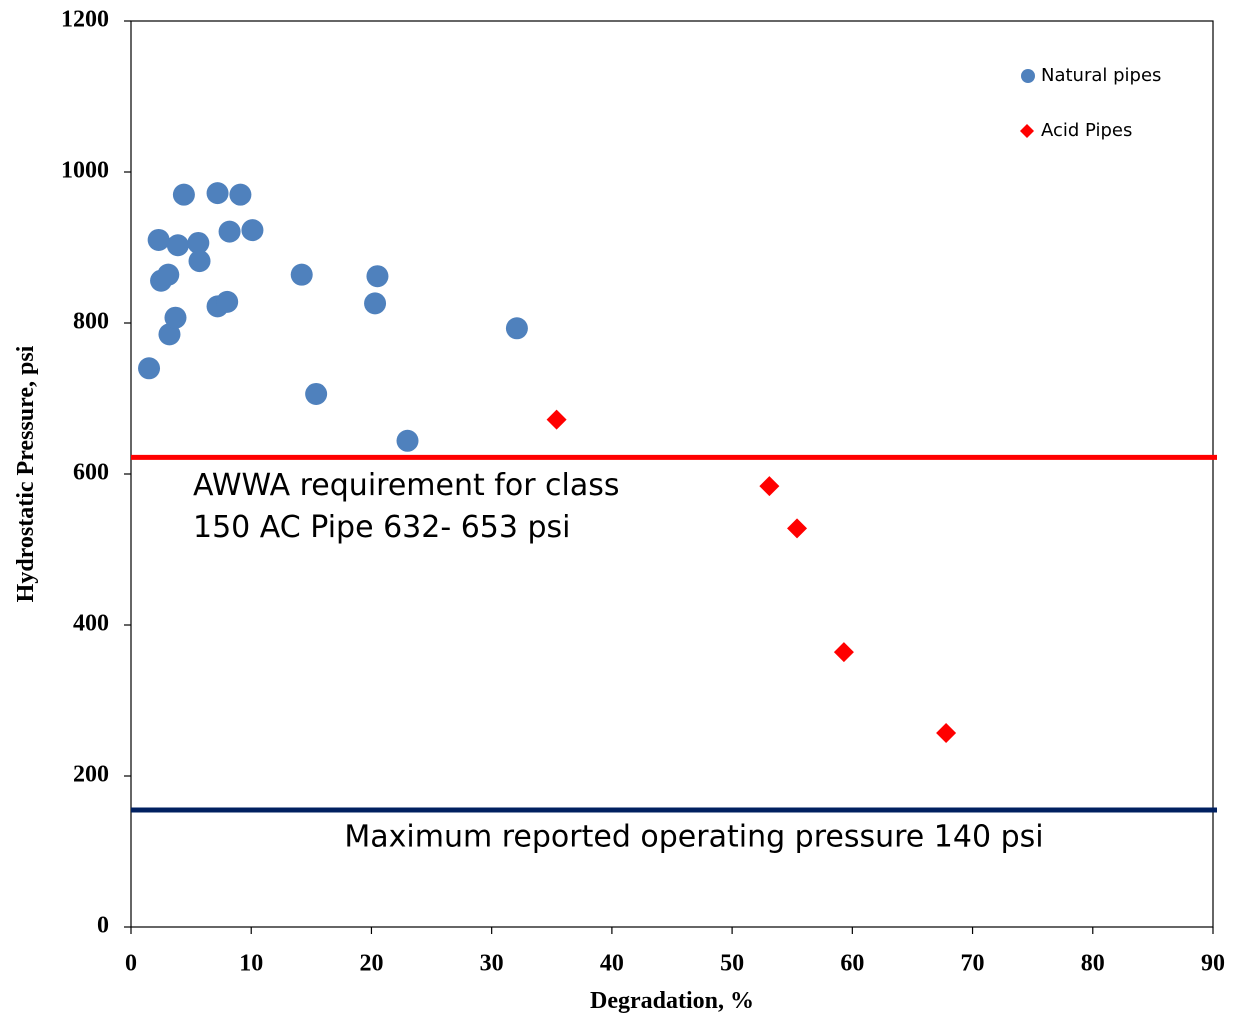 The width and height of the screenshot is (1238, 1019). Describe the element at coordinates (672, 1001) in the screenshot. I see `x-axis-title: Degradation, %` at that location.